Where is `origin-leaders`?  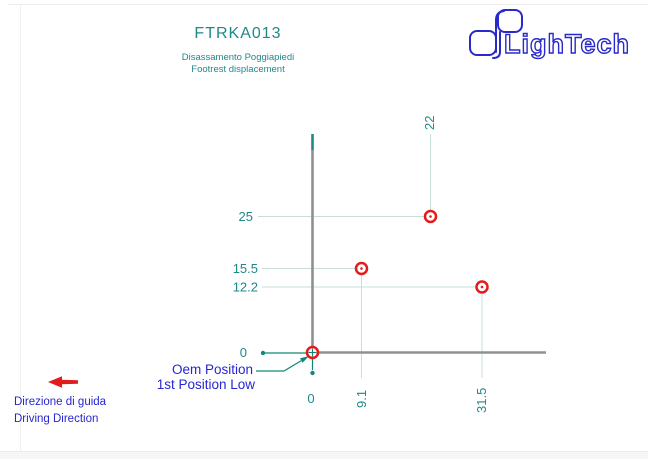 origin-leaders is located at coordinates (285, 363).